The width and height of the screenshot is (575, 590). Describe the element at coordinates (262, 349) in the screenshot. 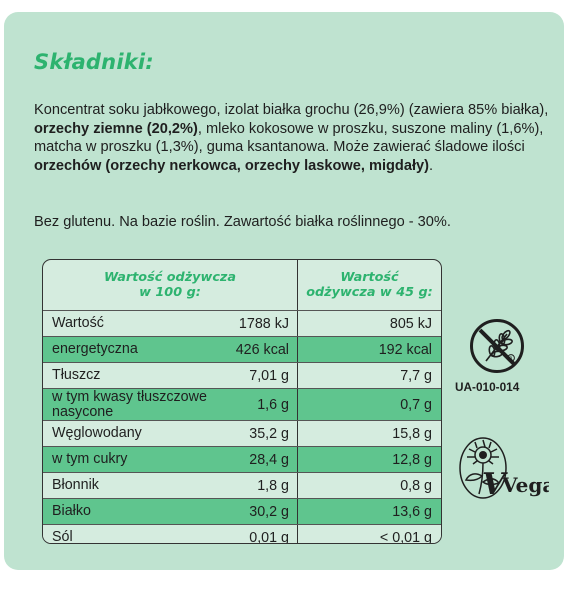

I see `row-value-per-100g: 426 kcal` at that location.